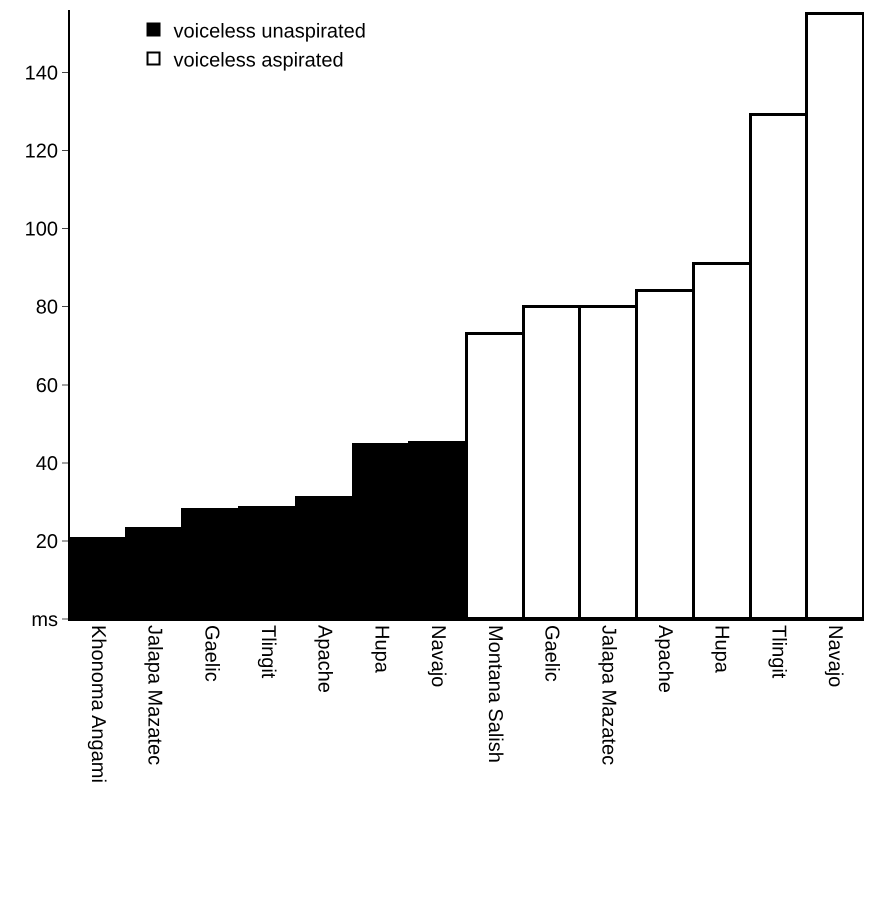  I want to click on y-tick-label: 120, so click(41, 151).